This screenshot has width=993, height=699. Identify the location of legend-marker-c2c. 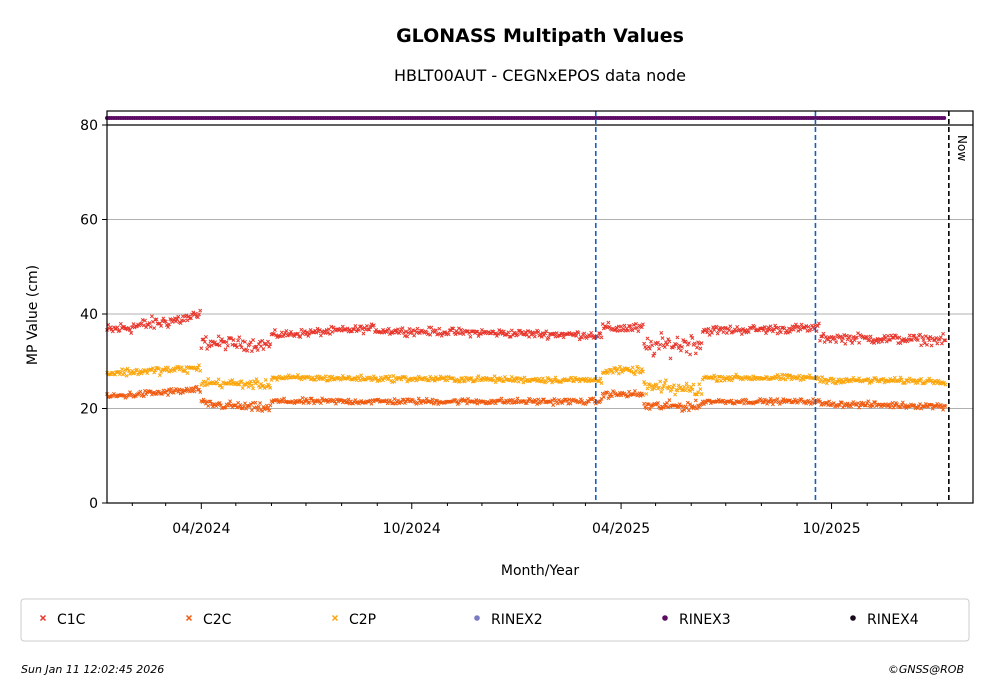
(189, 618).